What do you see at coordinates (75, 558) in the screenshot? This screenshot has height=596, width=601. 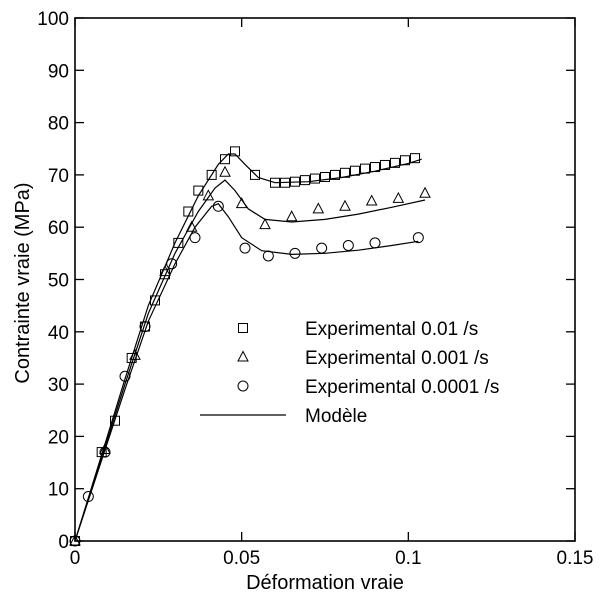 I see `x-tick-label: 0` at bounding box center [75, 558].